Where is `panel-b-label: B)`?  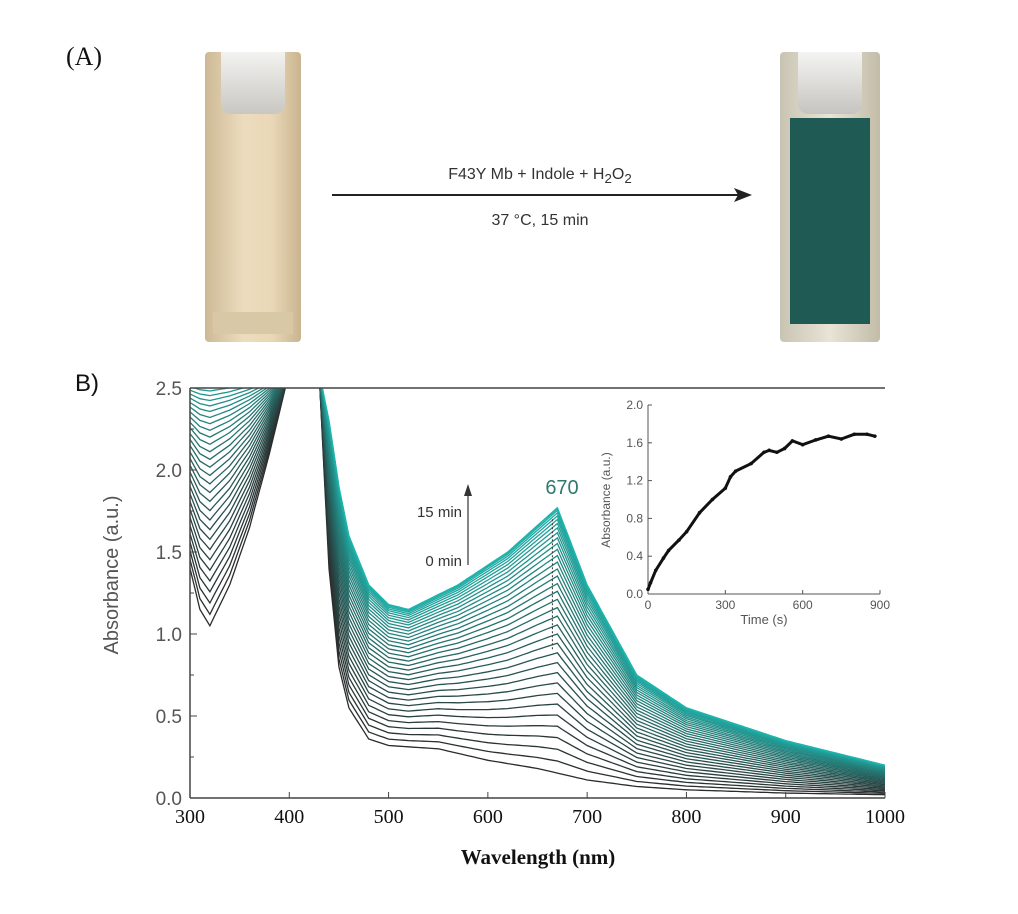
panel-b-label: B) is located at coordinates (87, 383).